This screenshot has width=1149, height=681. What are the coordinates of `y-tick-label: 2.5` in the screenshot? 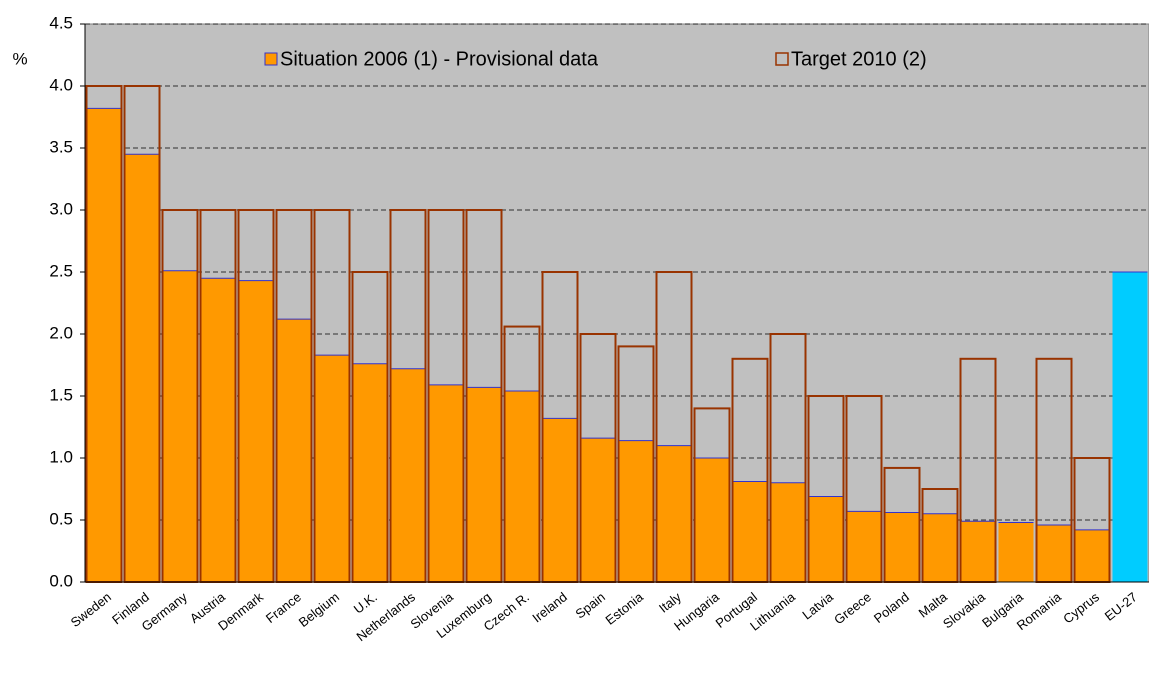 It's located at (61, 270).